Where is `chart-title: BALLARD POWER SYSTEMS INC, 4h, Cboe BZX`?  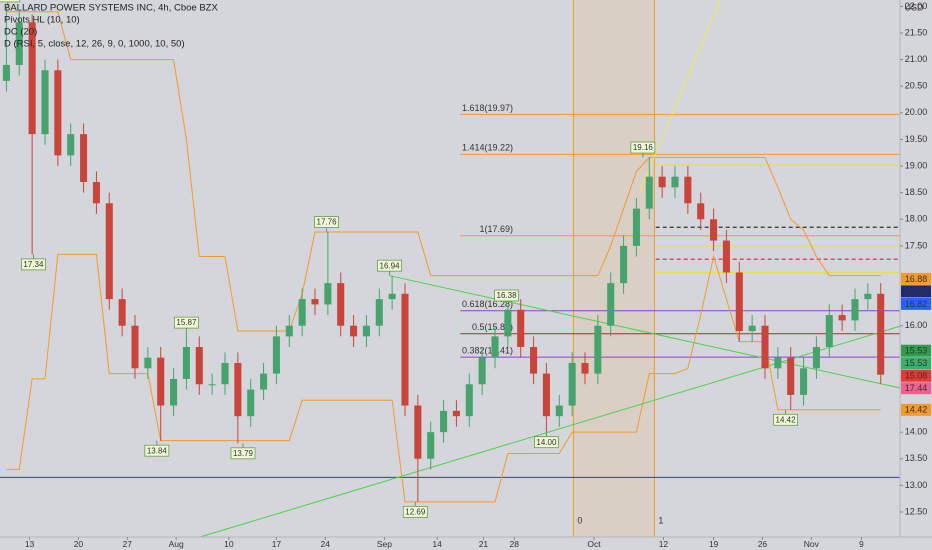 chart-title: BALLARD POWER SYSTEMS INC, 4h, Cboe BZX is located at coordinates (111, 8).